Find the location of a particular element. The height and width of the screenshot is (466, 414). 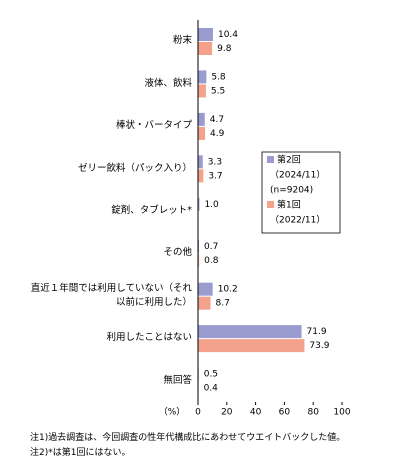

value-label: 71.9 is located at coordinates (317, 332).